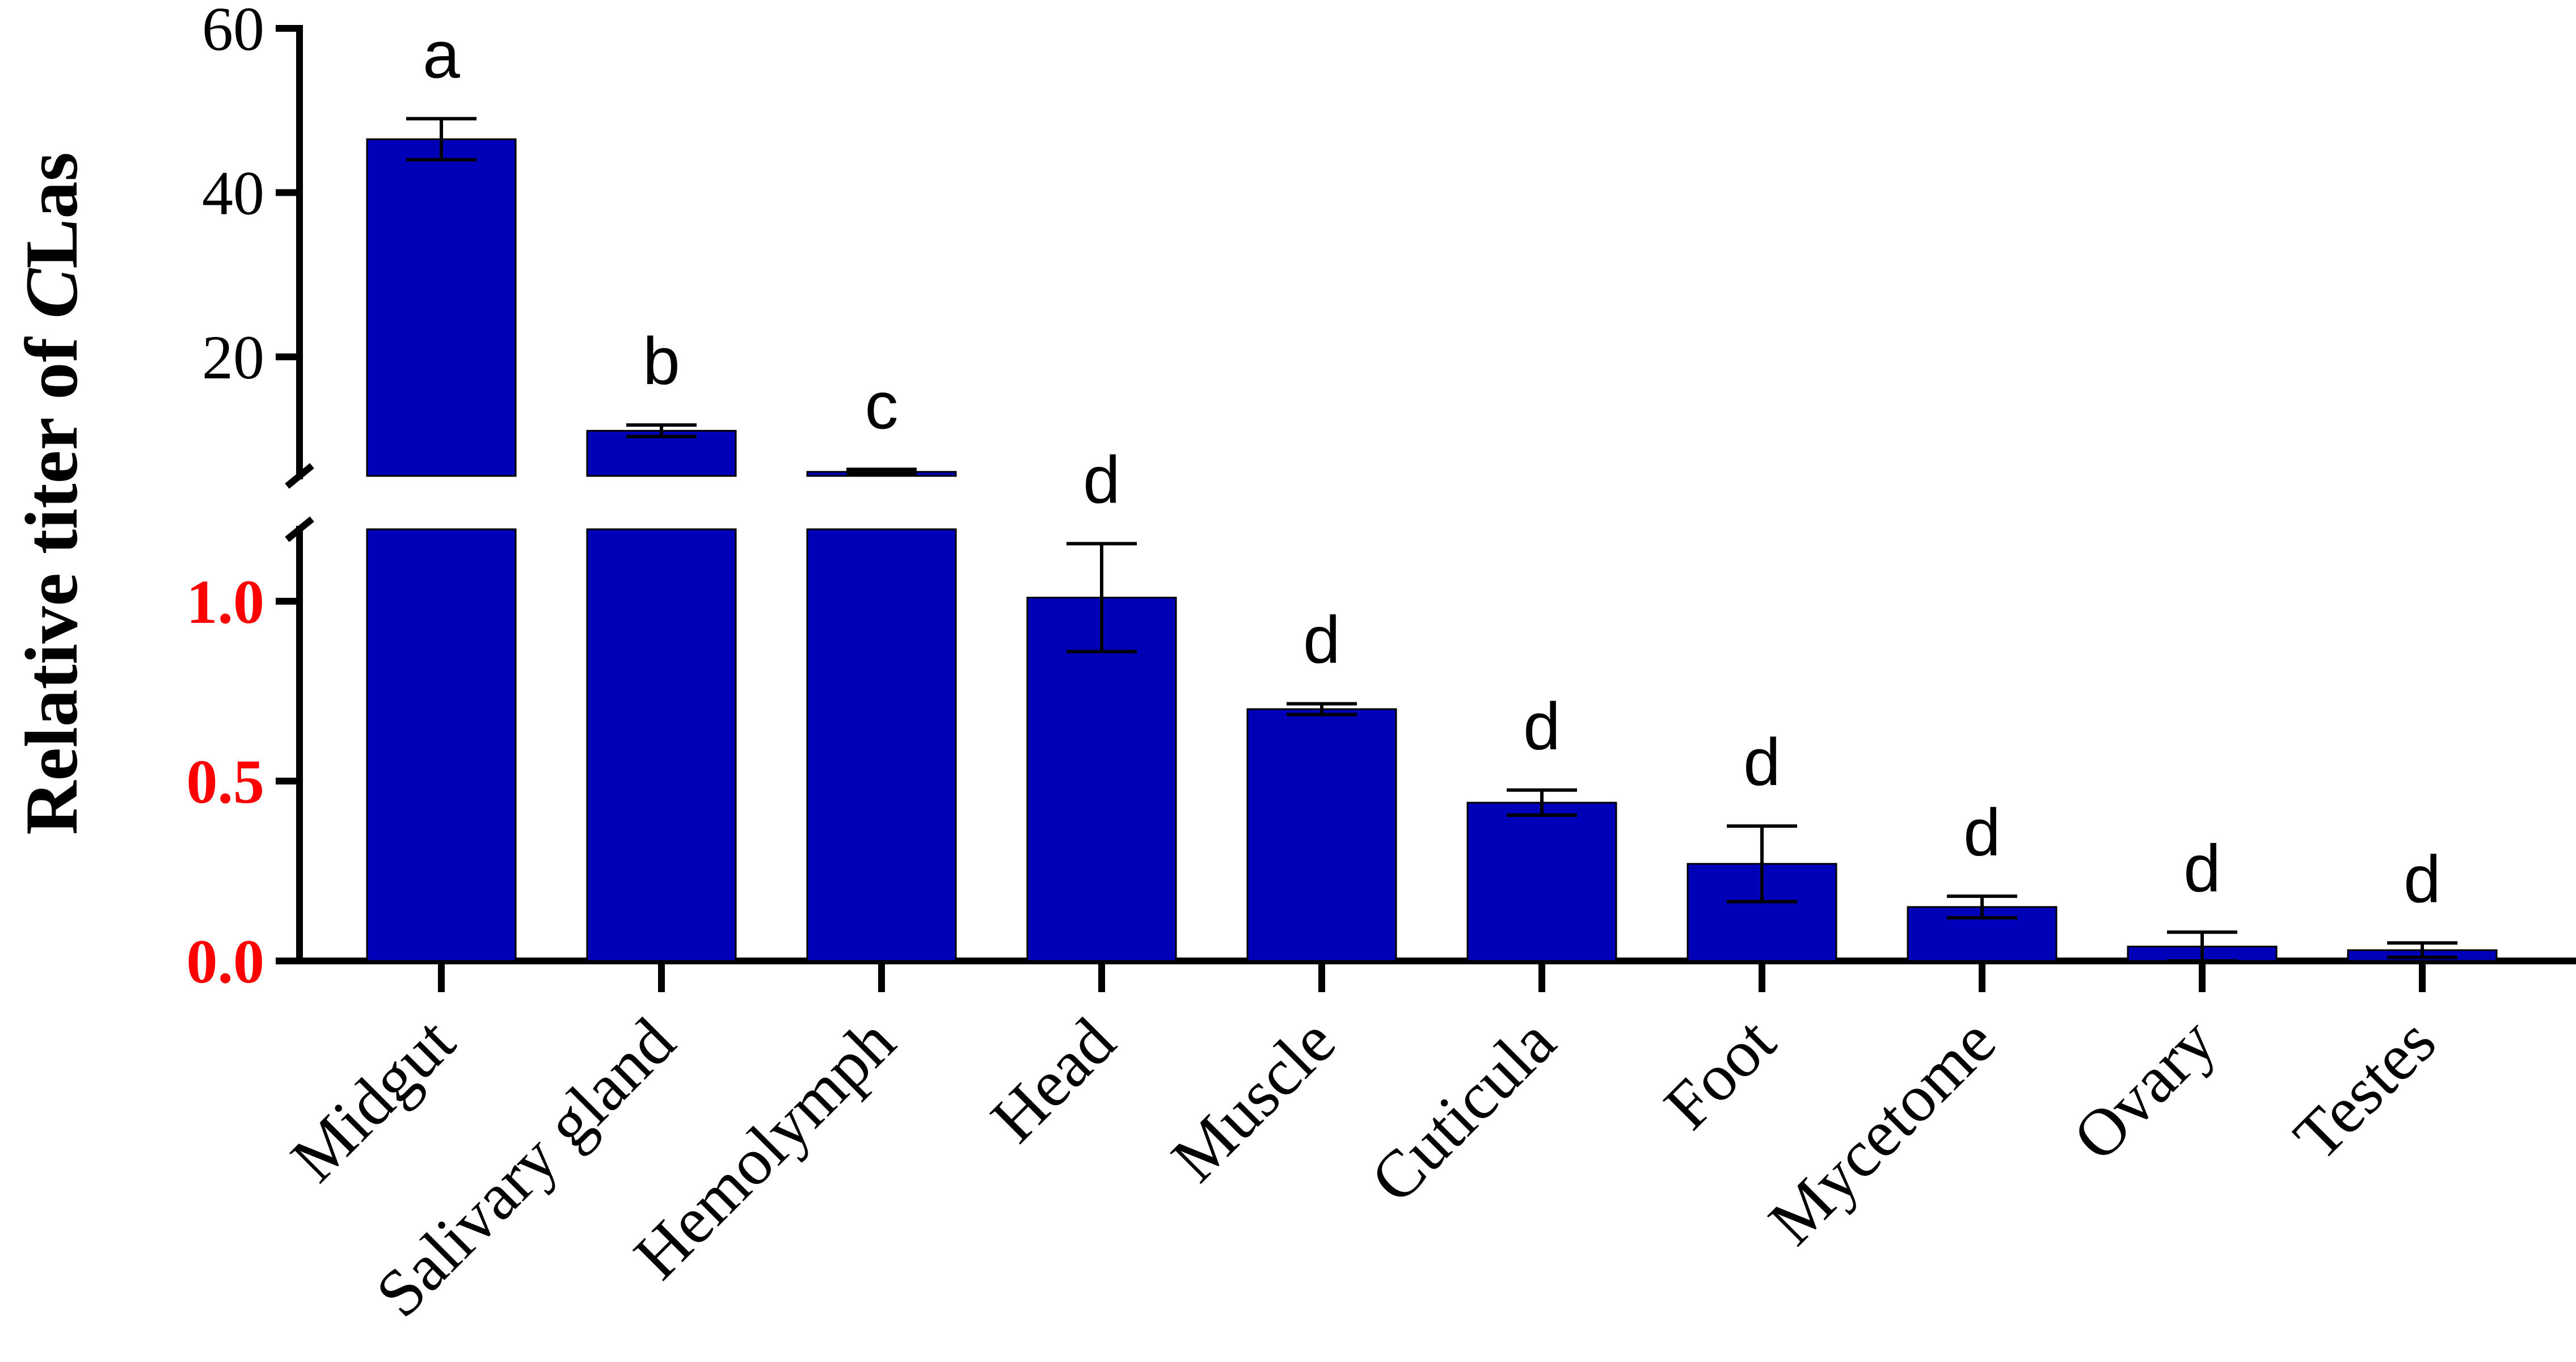  I want to click on x-category-label: Muscle, so click(1253, 1100).